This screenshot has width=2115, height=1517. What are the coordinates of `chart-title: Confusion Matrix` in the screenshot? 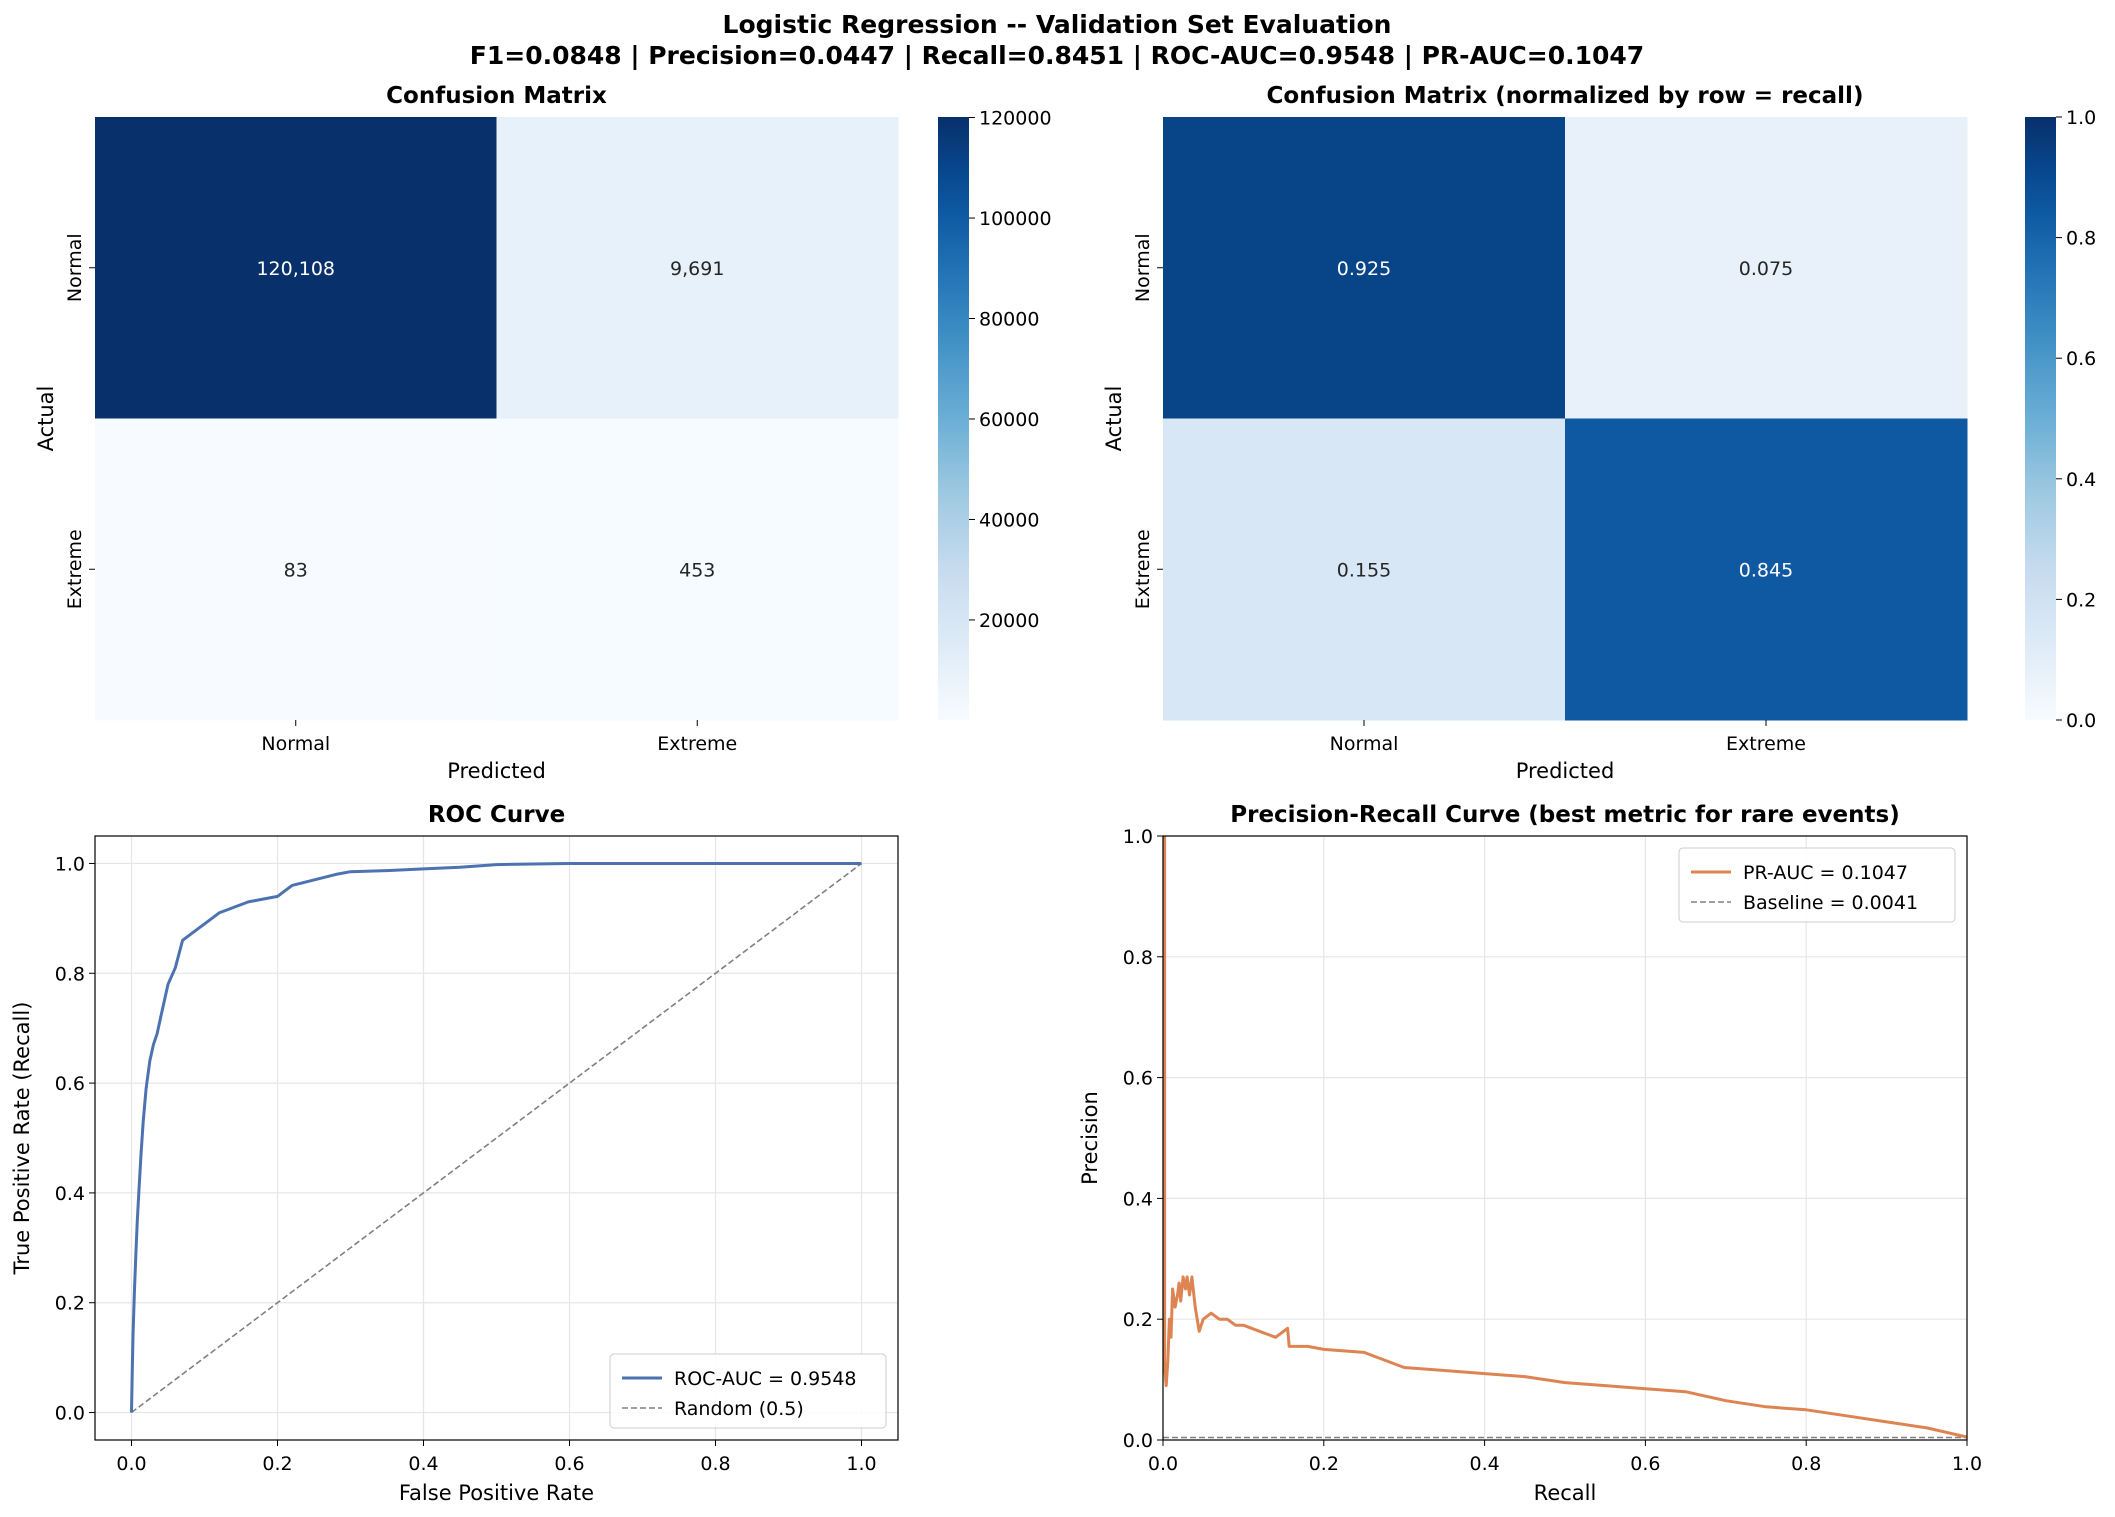 It's located at (496, 96).